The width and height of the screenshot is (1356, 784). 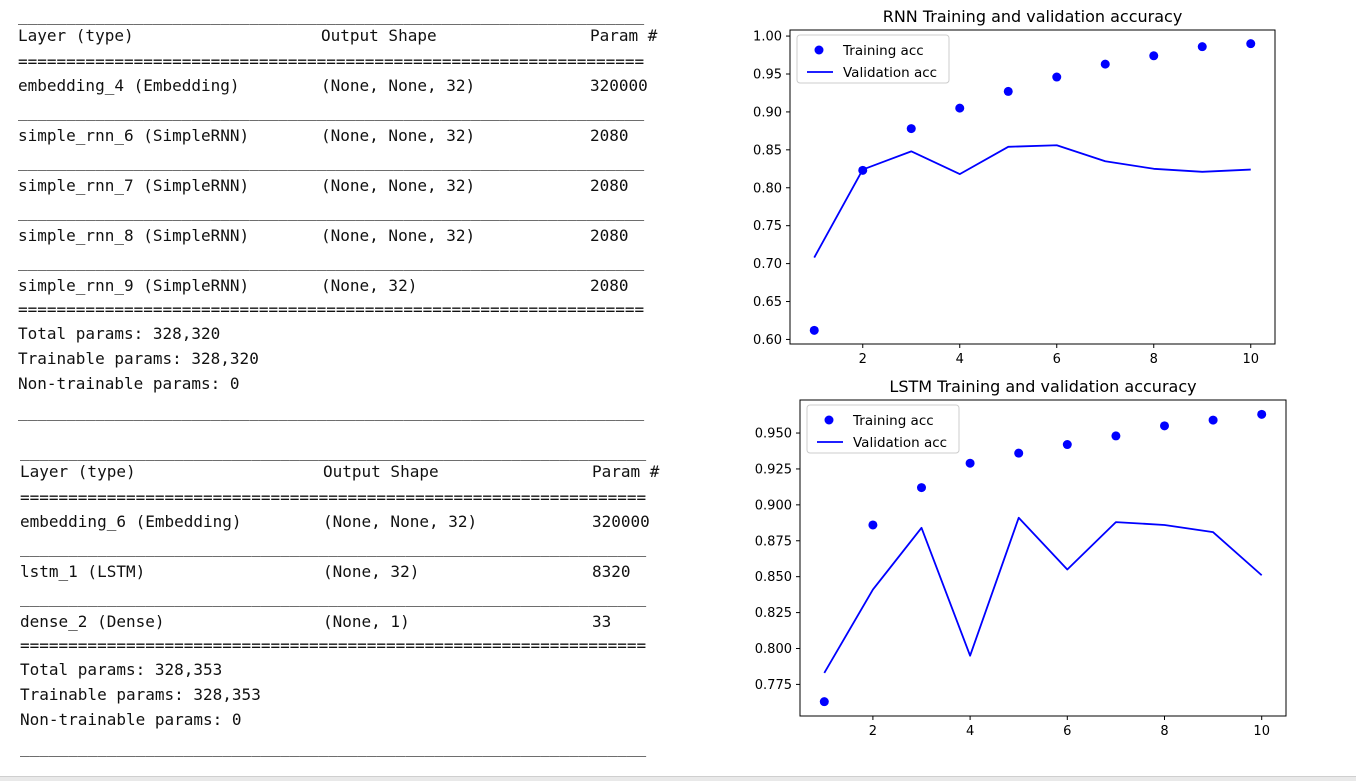 What do you see at coordinates (140, 694) in the screenshot?
I see `trainable-params: Trainable params: 328,353` at bounding box center [140, 694].